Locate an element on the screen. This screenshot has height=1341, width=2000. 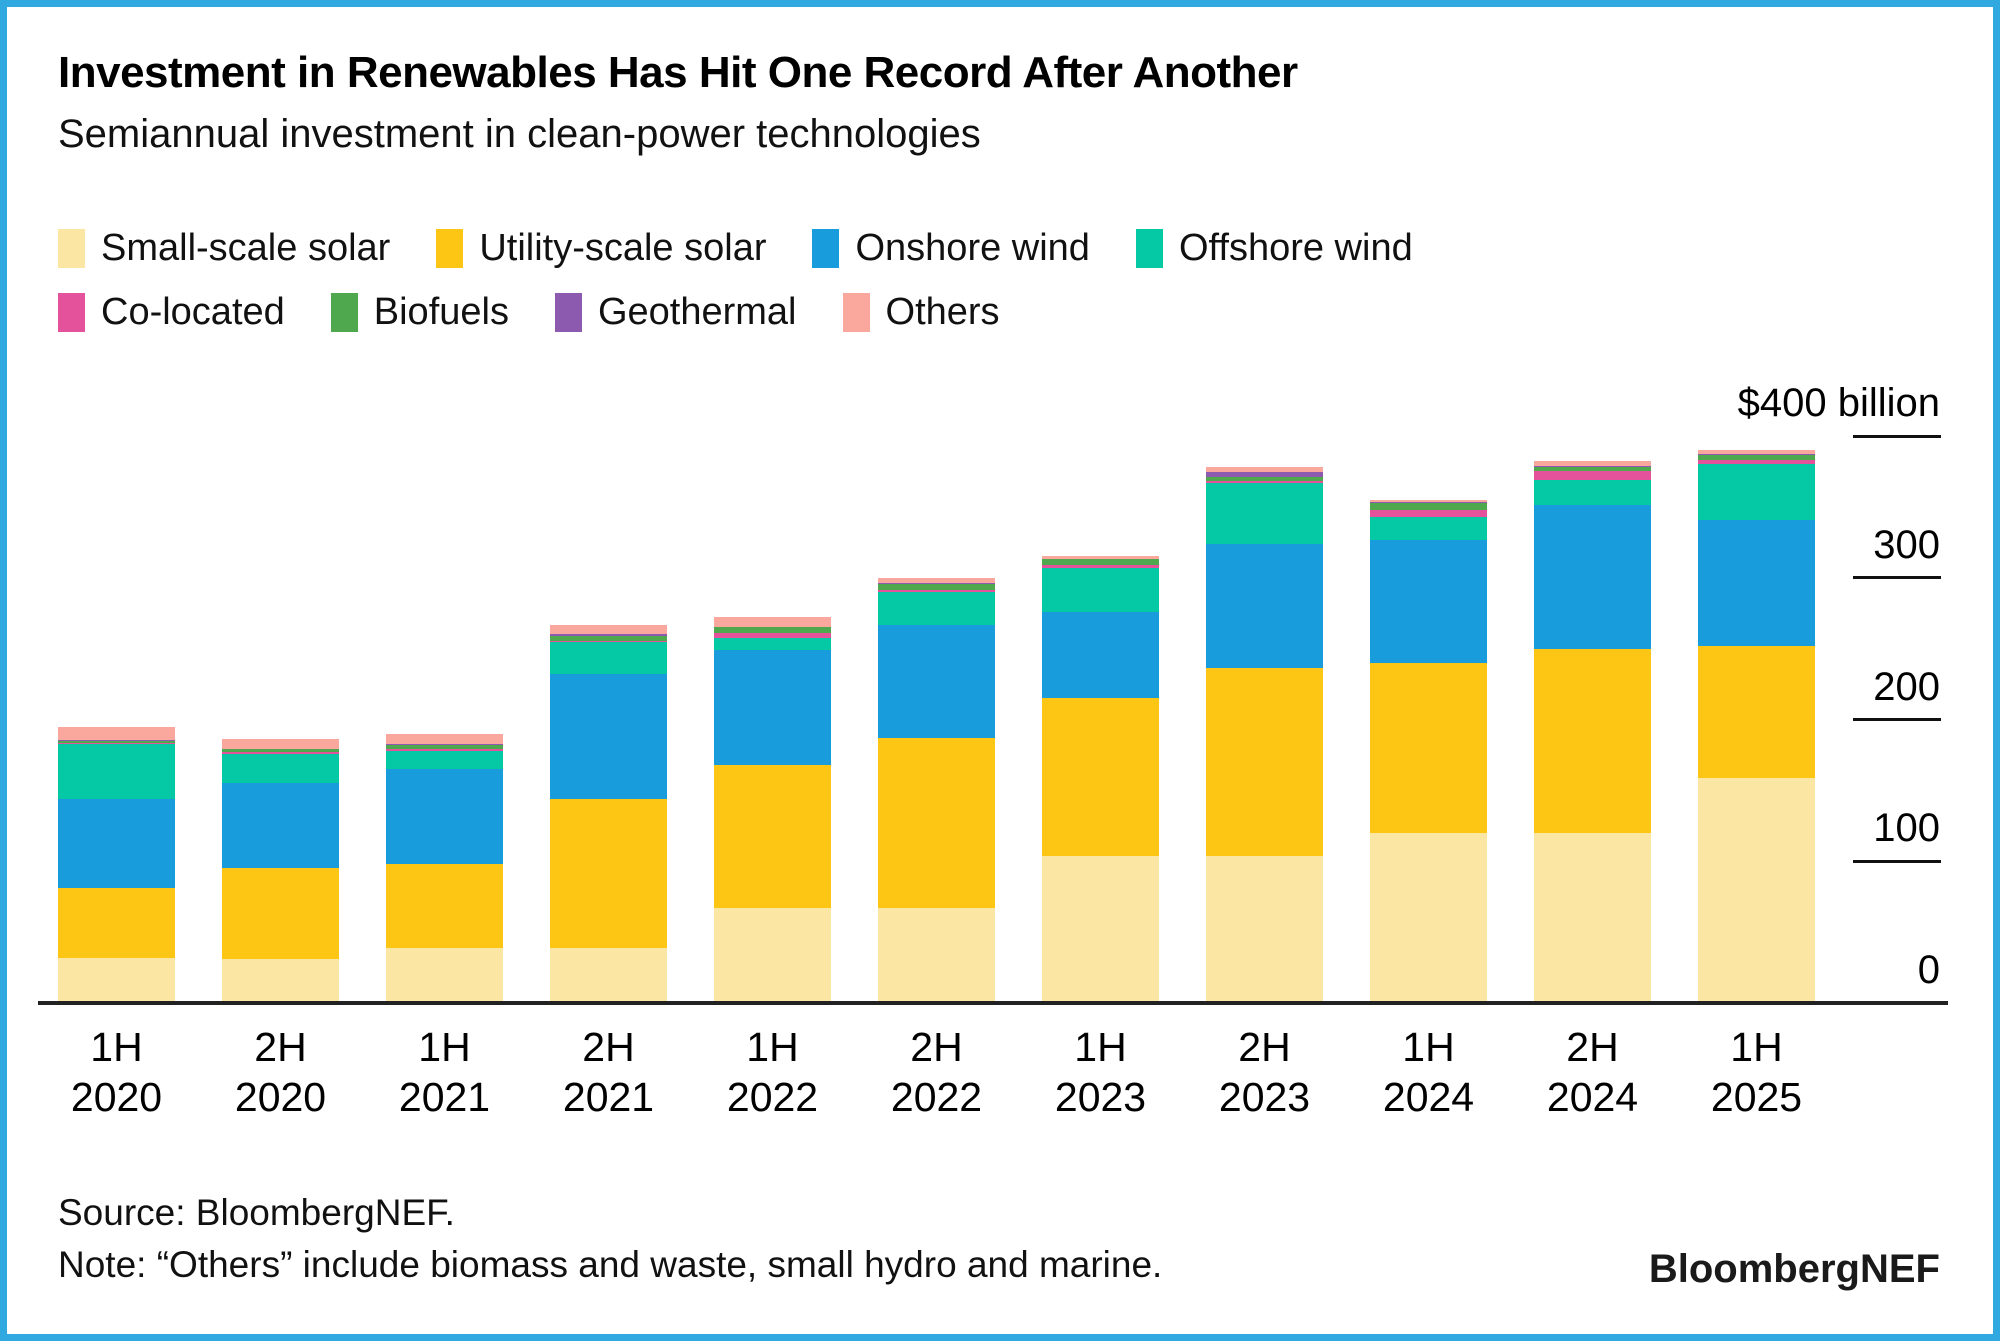
bar-1h-2021 is located at coordinates (444, 868).